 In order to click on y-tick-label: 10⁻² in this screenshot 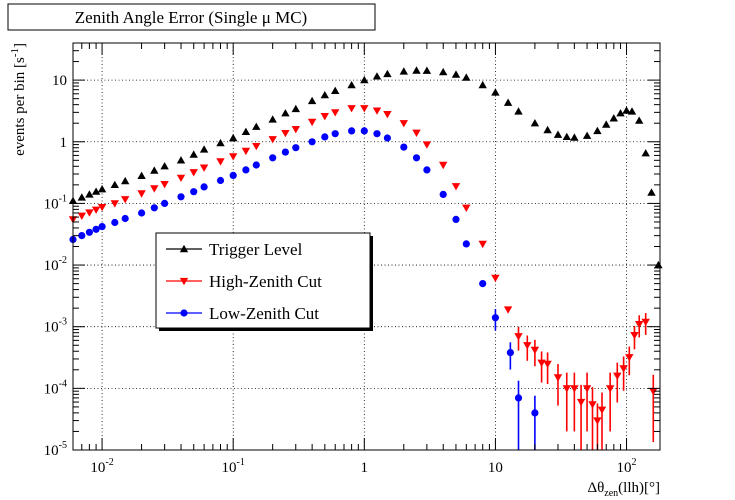, I will do `click(55, 264)`.